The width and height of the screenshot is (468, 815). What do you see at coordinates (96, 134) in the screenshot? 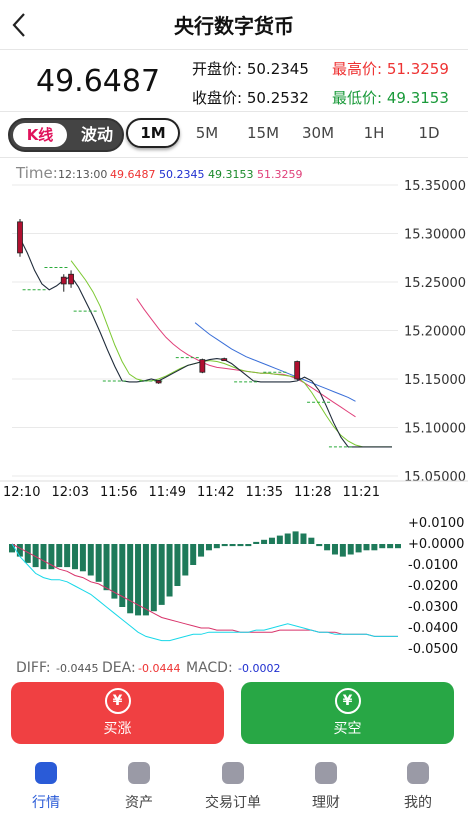
I see `wave-mode-button: 波动` at bounding box center [96, 134].